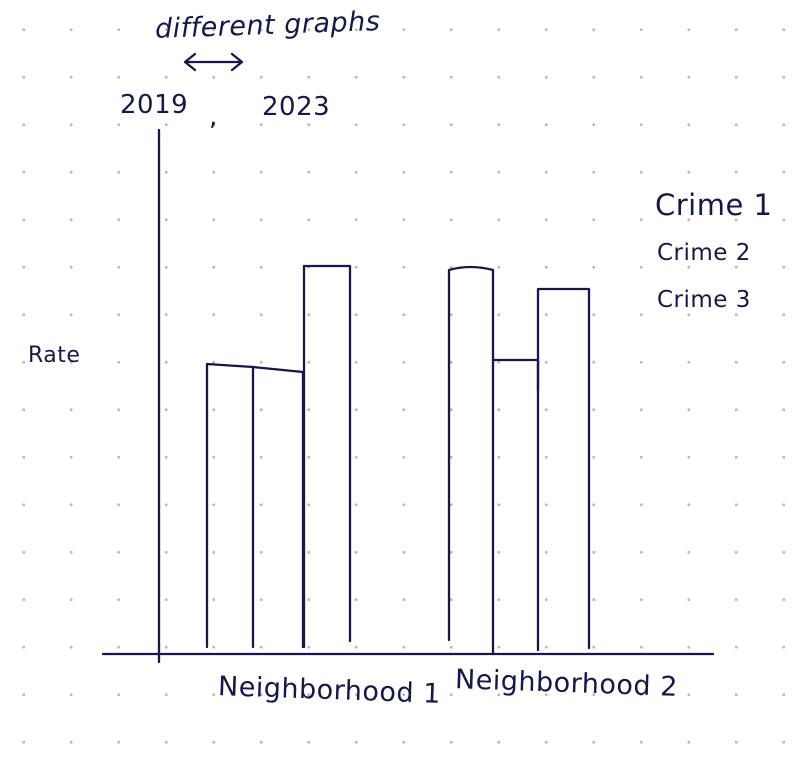 This screenshot has height=778, width=807. Describe the element at coordinates (704, 300) in the screenshot. I see `legend-item-crime-3: Crime 3` at that location.